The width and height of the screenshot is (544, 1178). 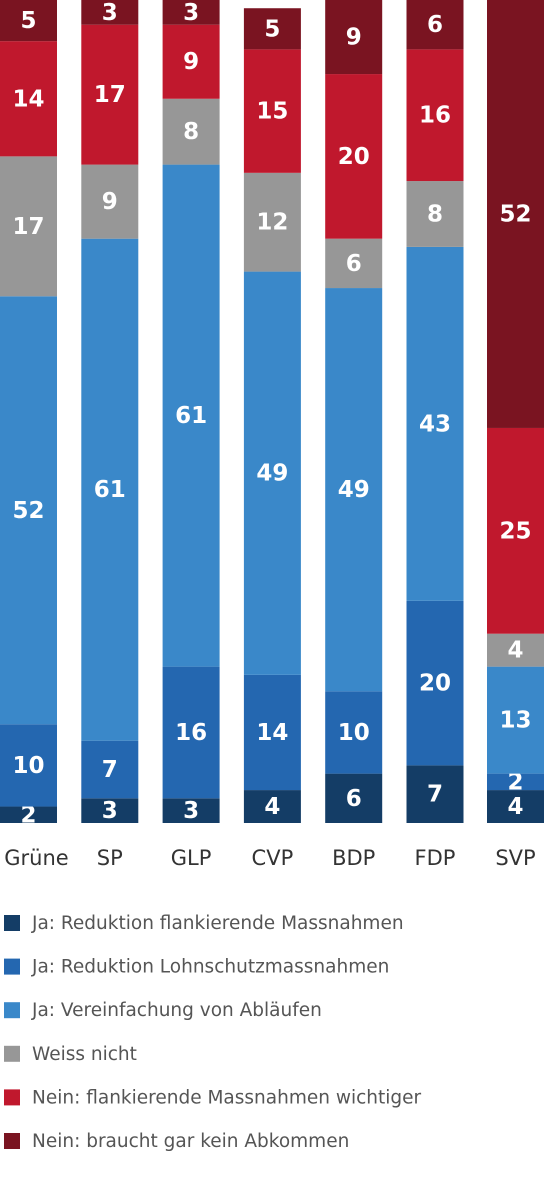 I want to click on x-tick-label: BDP, so click(x=353, y=858).